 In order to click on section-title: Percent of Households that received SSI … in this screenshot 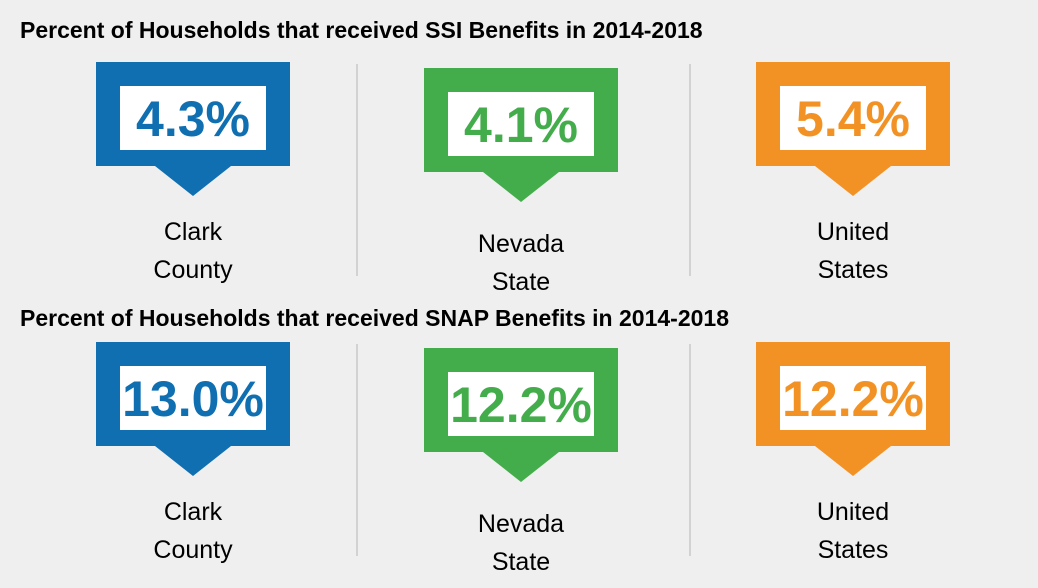, I will do `click(361, 30)`.